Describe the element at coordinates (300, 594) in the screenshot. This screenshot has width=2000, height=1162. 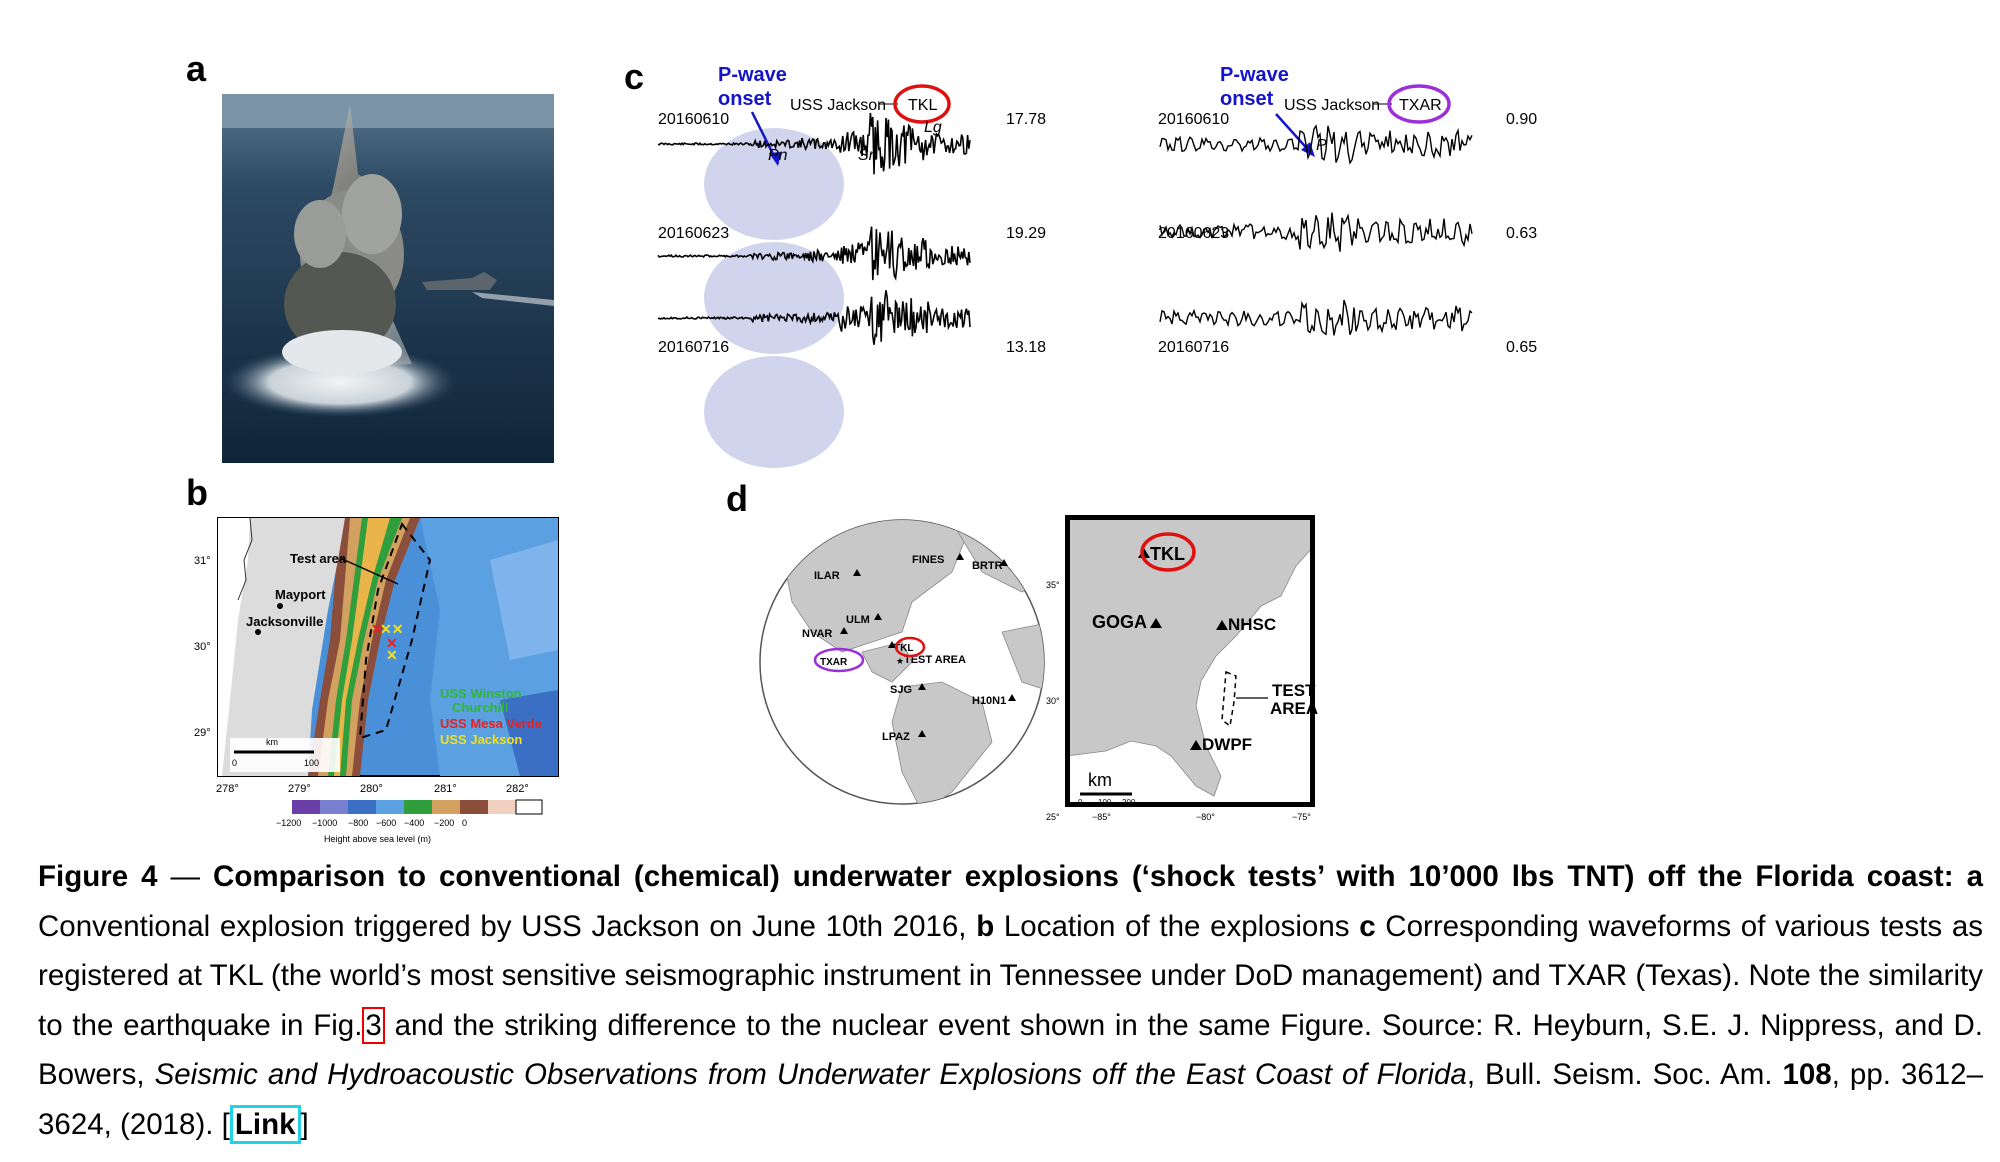
I see `label-mayport: Mayport` at that location.